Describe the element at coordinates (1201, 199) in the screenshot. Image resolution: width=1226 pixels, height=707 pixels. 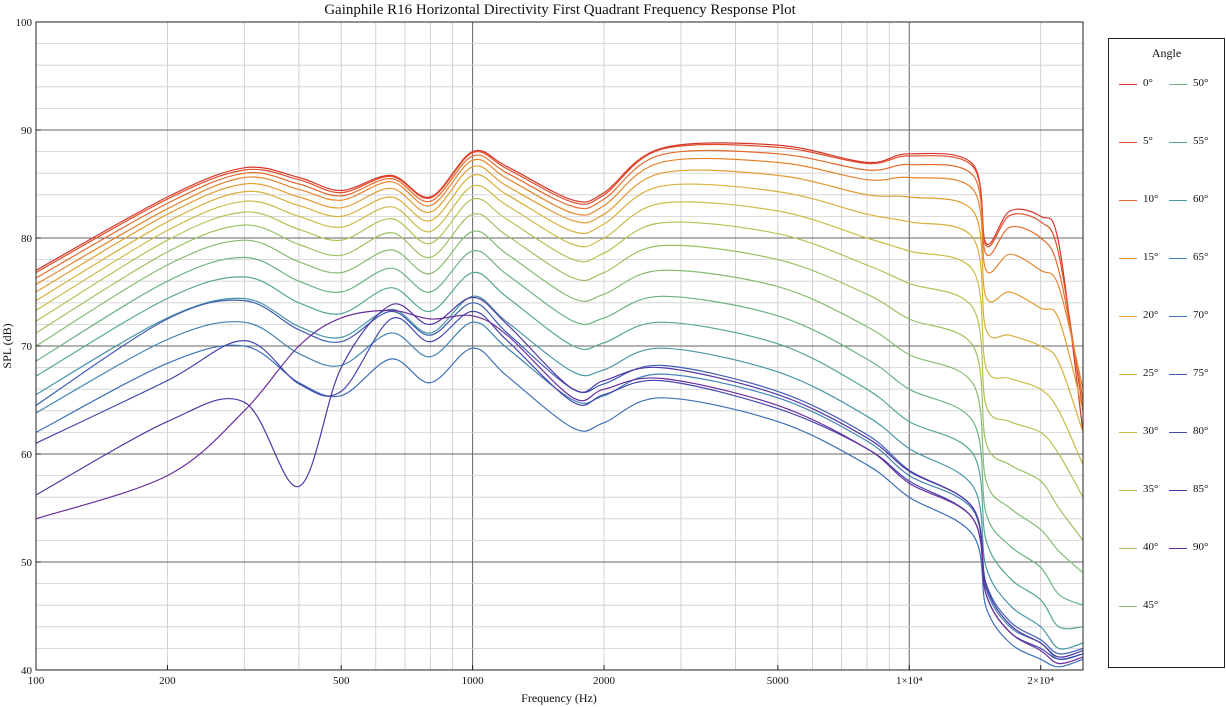
I see `legend-label: 60°` at that location.